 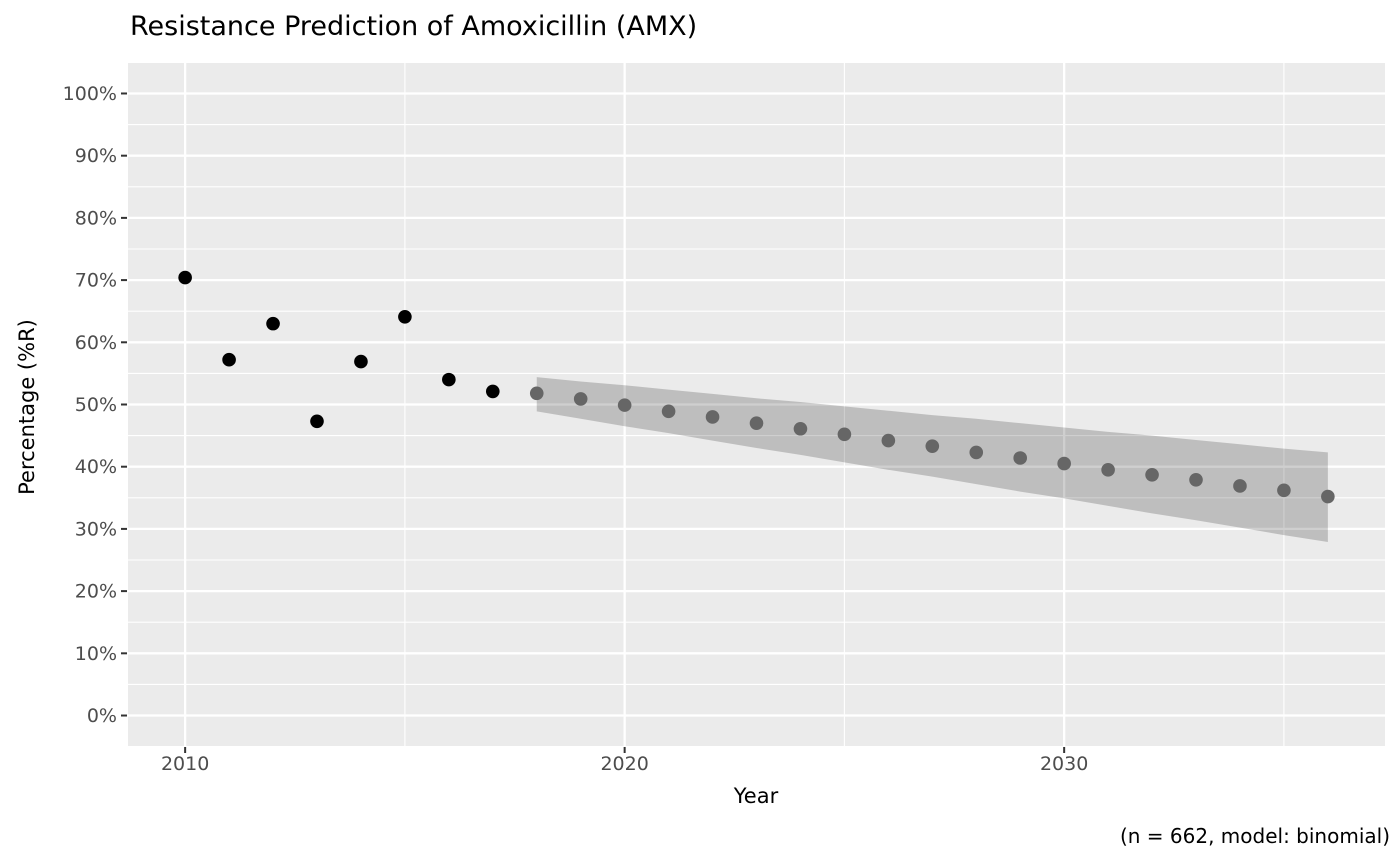 I want to click on y-tick-label: 50%, so click(x=96, y=405).